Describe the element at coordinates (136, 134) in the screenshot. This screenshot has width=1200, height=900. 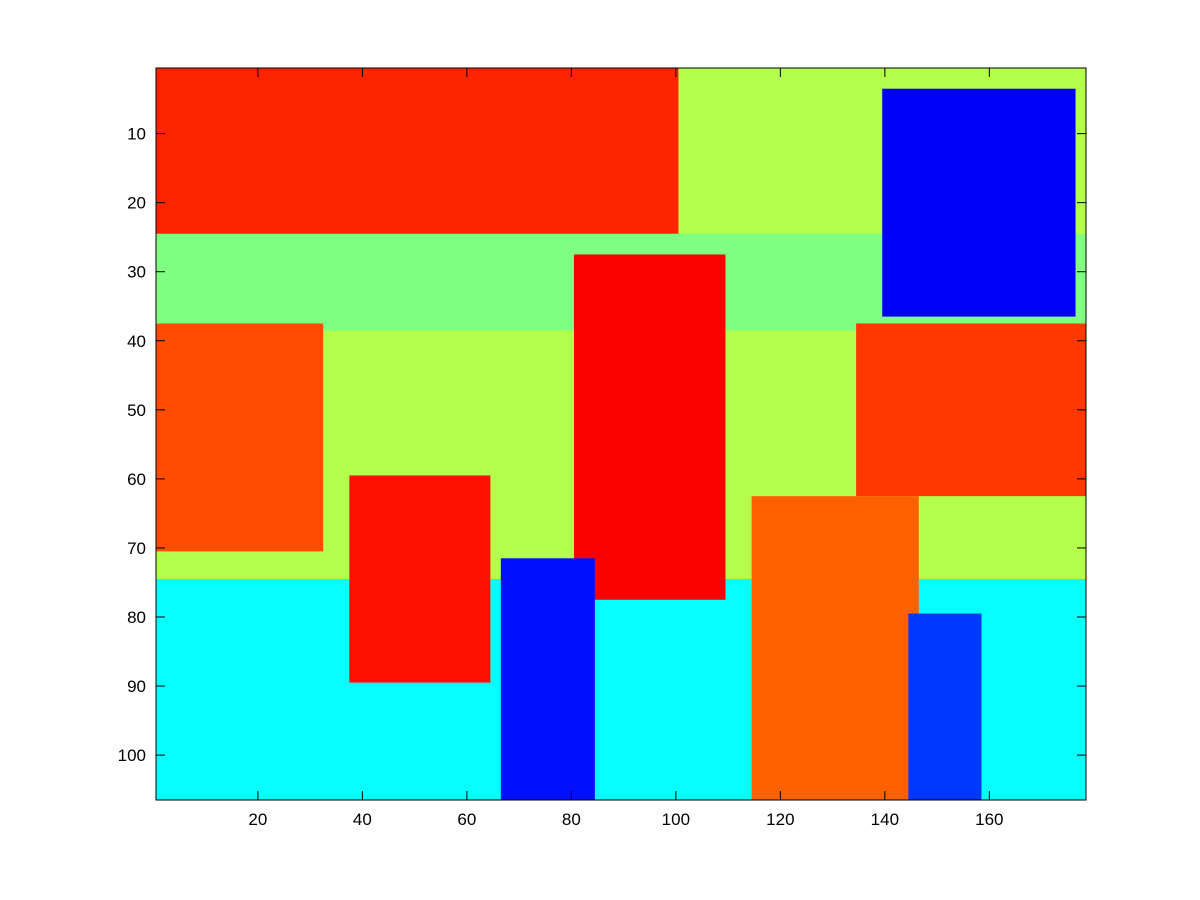
I see `y-tick-label: 10` at that location.